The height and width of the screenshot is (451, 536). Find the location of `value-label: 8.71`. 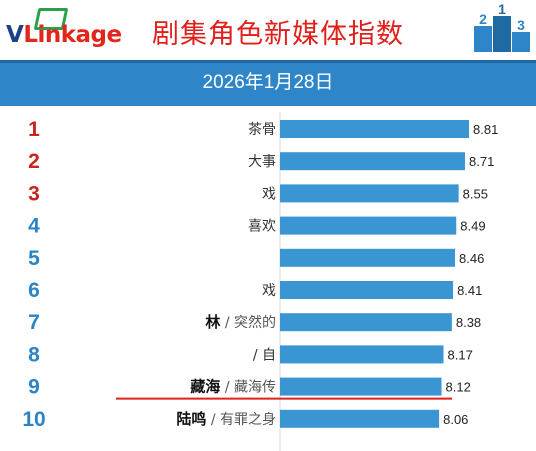

value-label: 8.71 is located at coordinates (481, 161).